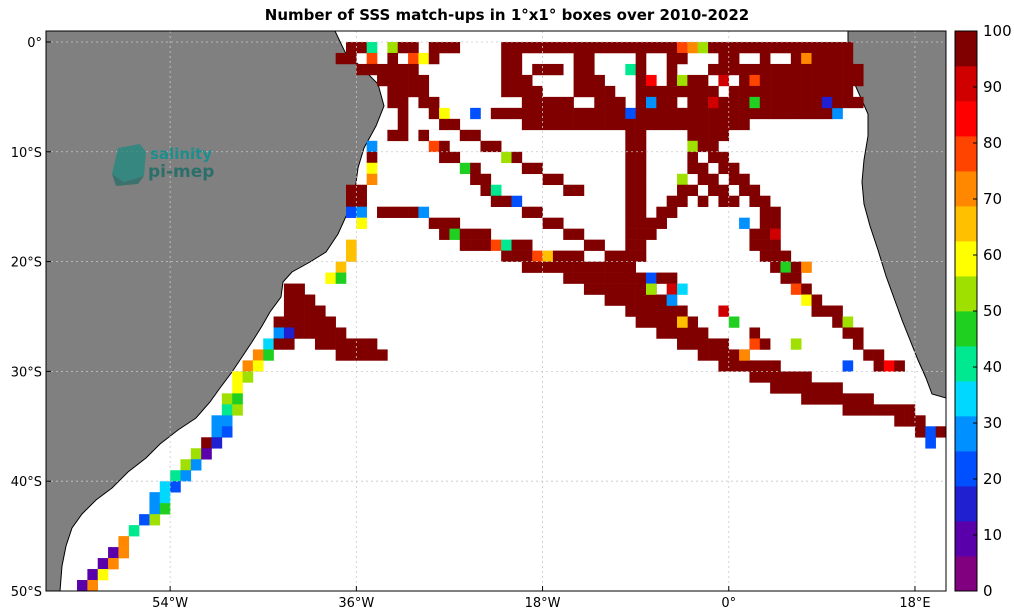  What do you see at coordinates (966, 574) in the screenshot?
I see `colorbar-segment` at bounding box center [966, 574].